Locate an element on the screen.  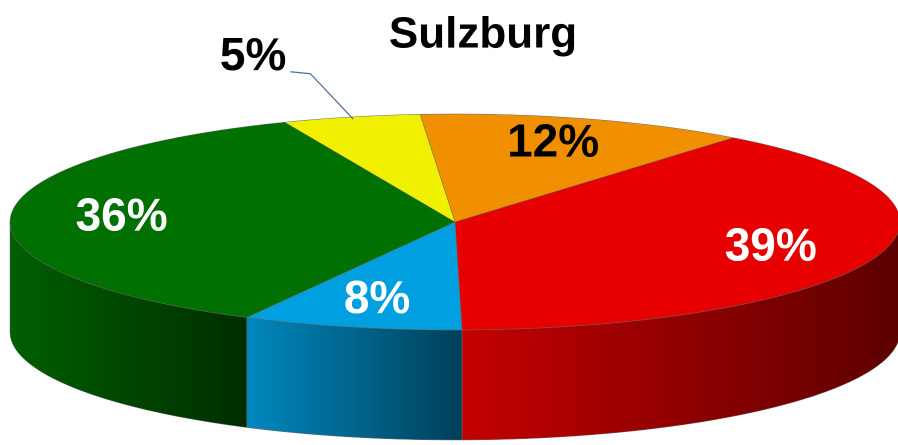
data-label: 8% is located at coordinates (377, 297).